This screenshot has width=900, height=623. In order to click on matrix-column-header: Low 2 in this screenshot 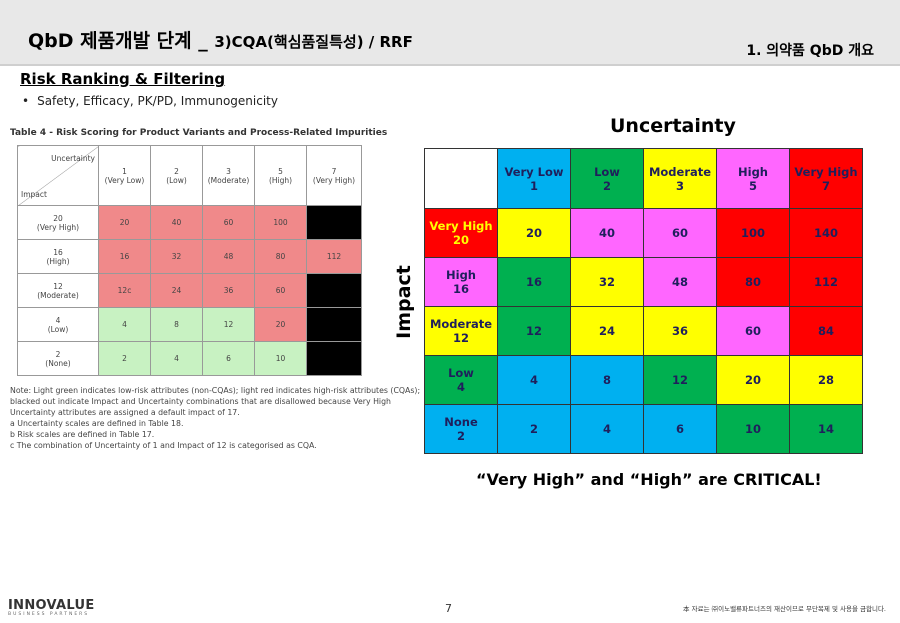, I will do `click(607, 178)`.